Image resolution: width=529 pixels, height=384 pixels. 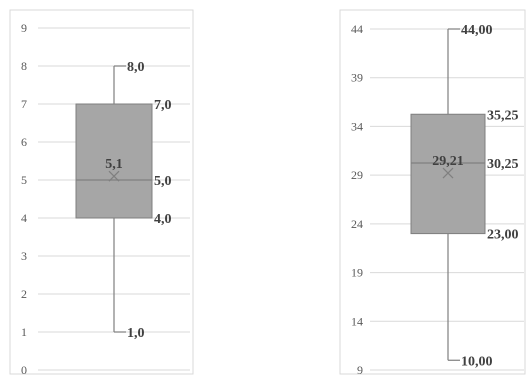 What do you see at coordinates (448, 161) in the screenshot?
I see `mean-label: 29,21` at bounding box center [448, 161].